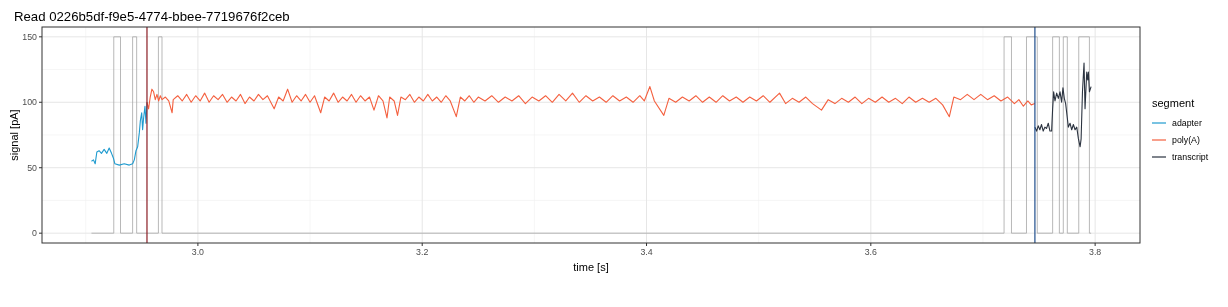 The width and height of the screenshot is (1228, 307). Describe the element at coordinates (1173, 103) in the screenshot. I see `legend-title: segment` at that location.